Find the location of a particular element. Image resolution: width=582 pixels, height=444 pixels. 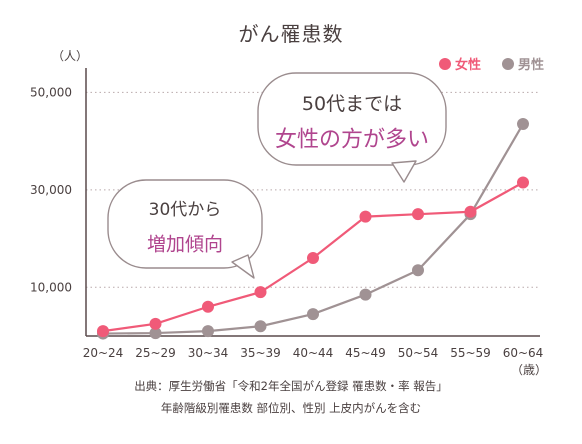

x-tick-label: 45~49 is located at coordinates (365, 353).